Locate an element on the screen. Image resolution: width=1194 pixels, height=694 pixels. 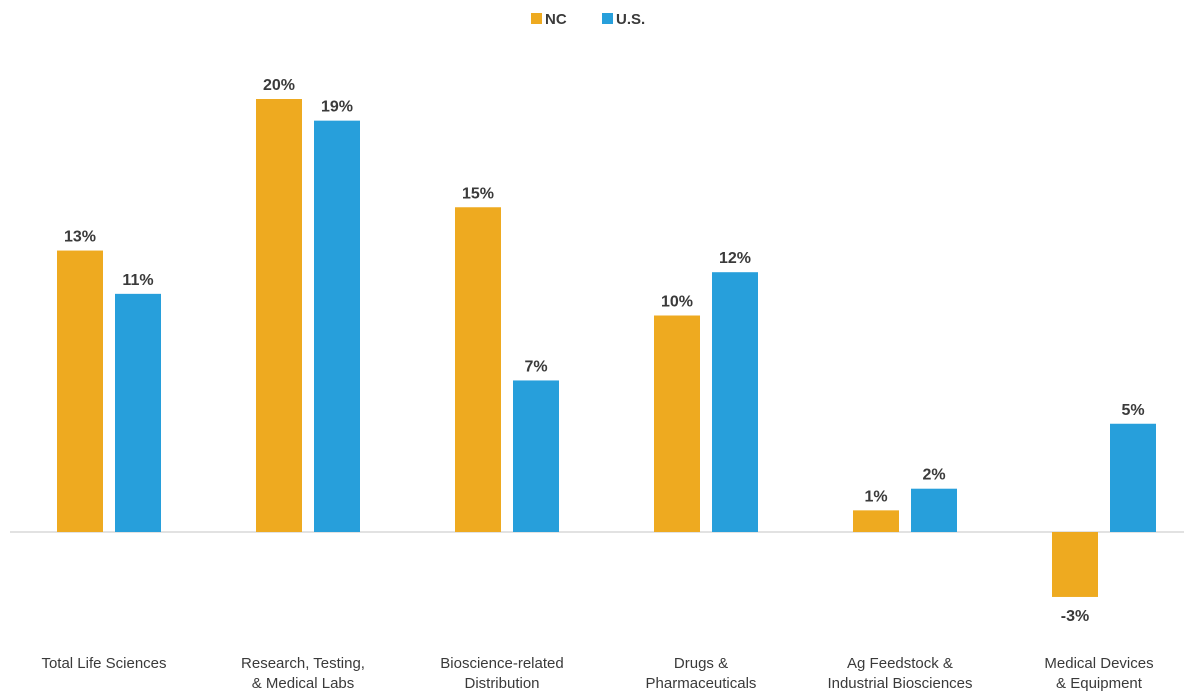
value-label-4-1: 2% is located at coordinates (933, 475).